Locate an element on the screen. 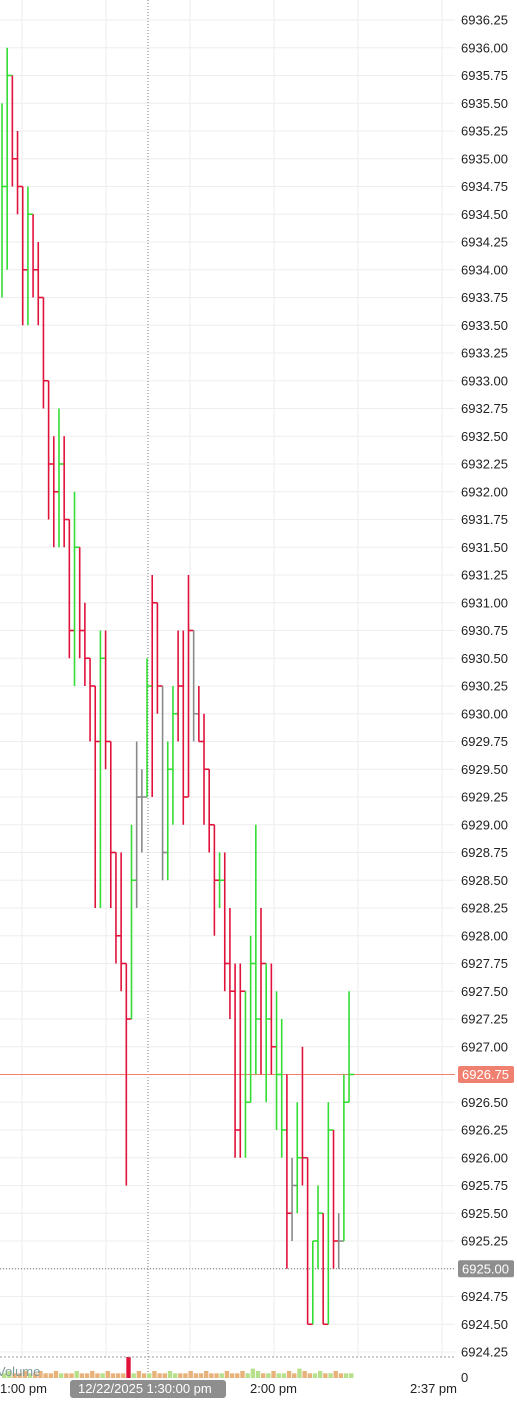 This screenshot has height=1403, width=517. price-tick-label: 6929.00 is located at coordinates (484, 824).